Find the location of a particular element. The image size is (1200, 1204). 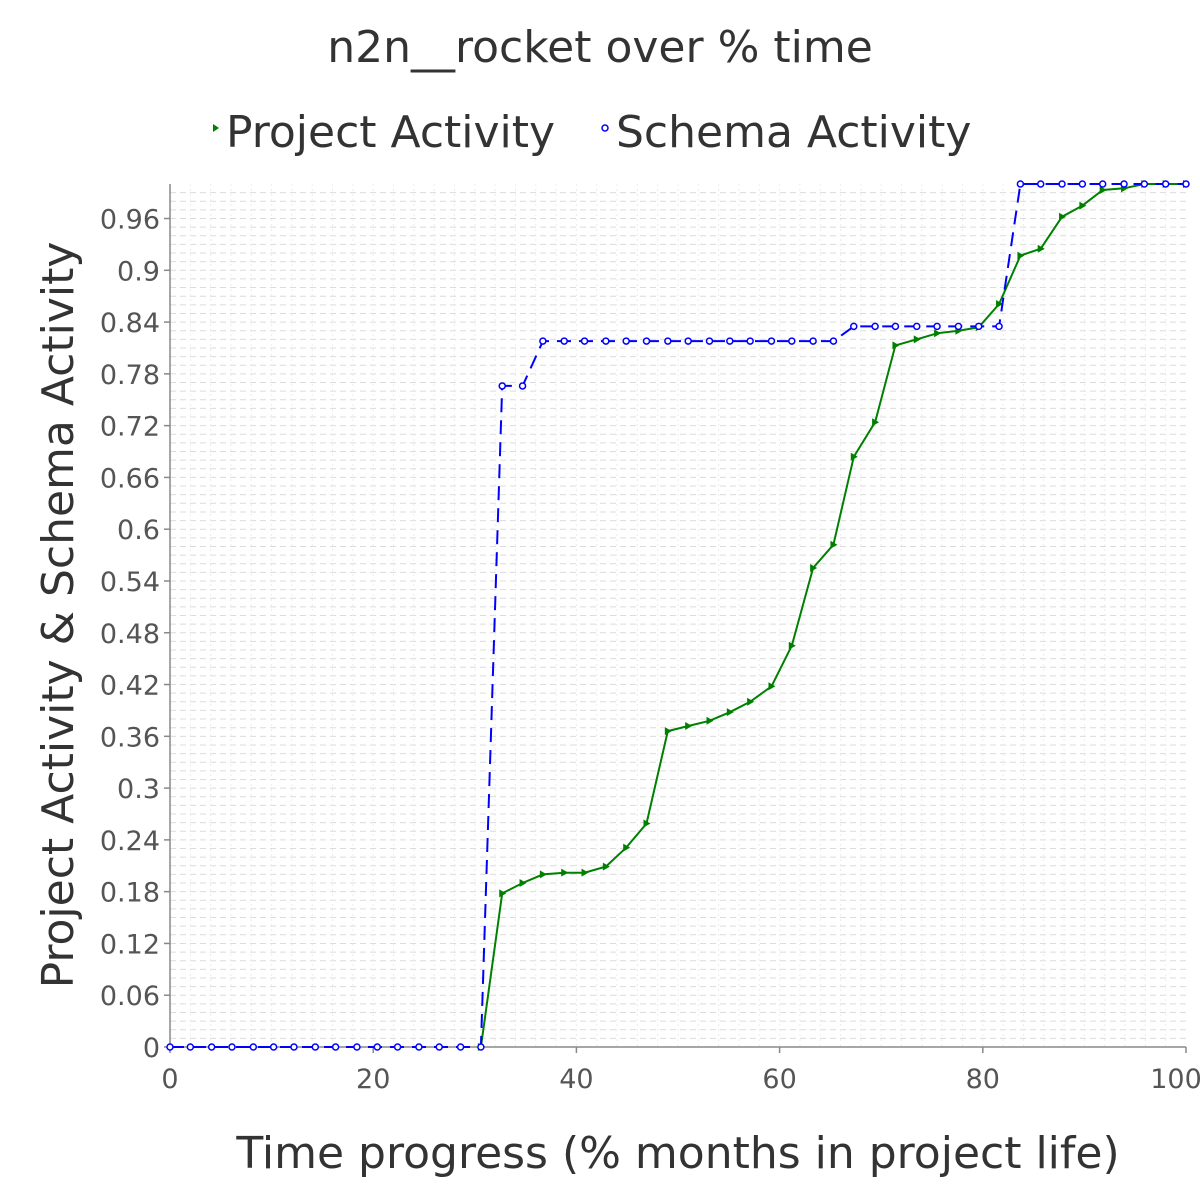

y-tick-label: 0.6 is located at coordinates (138, 530).